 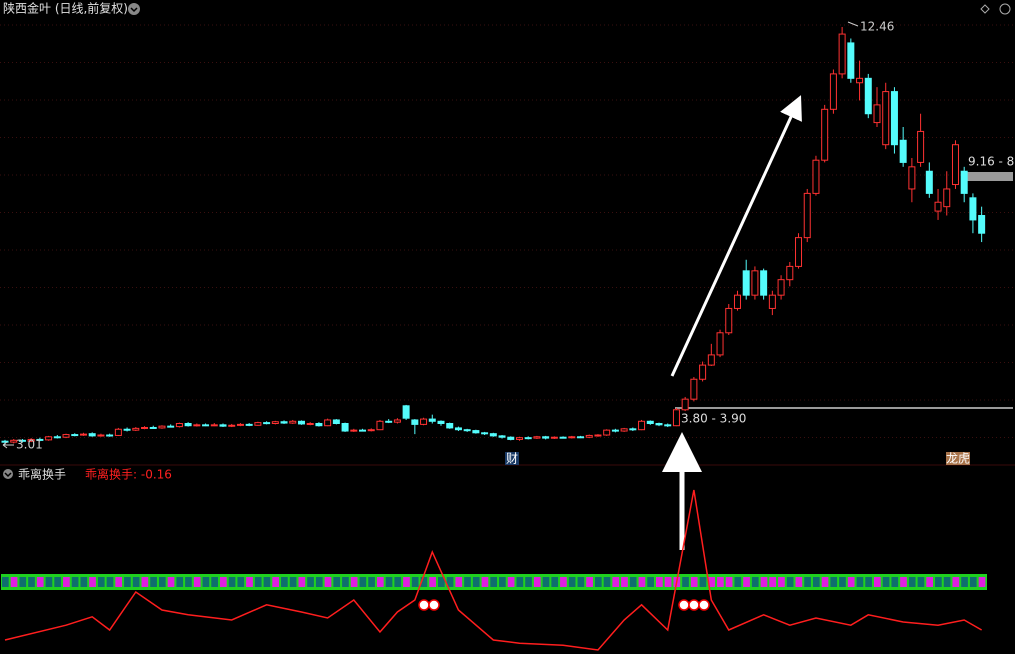 What do you see at coordinates (65, 8) in the screenshot?
I see `chart-title: 陕西金叶 (日线,前复权)` at bounding box center [65, 8].